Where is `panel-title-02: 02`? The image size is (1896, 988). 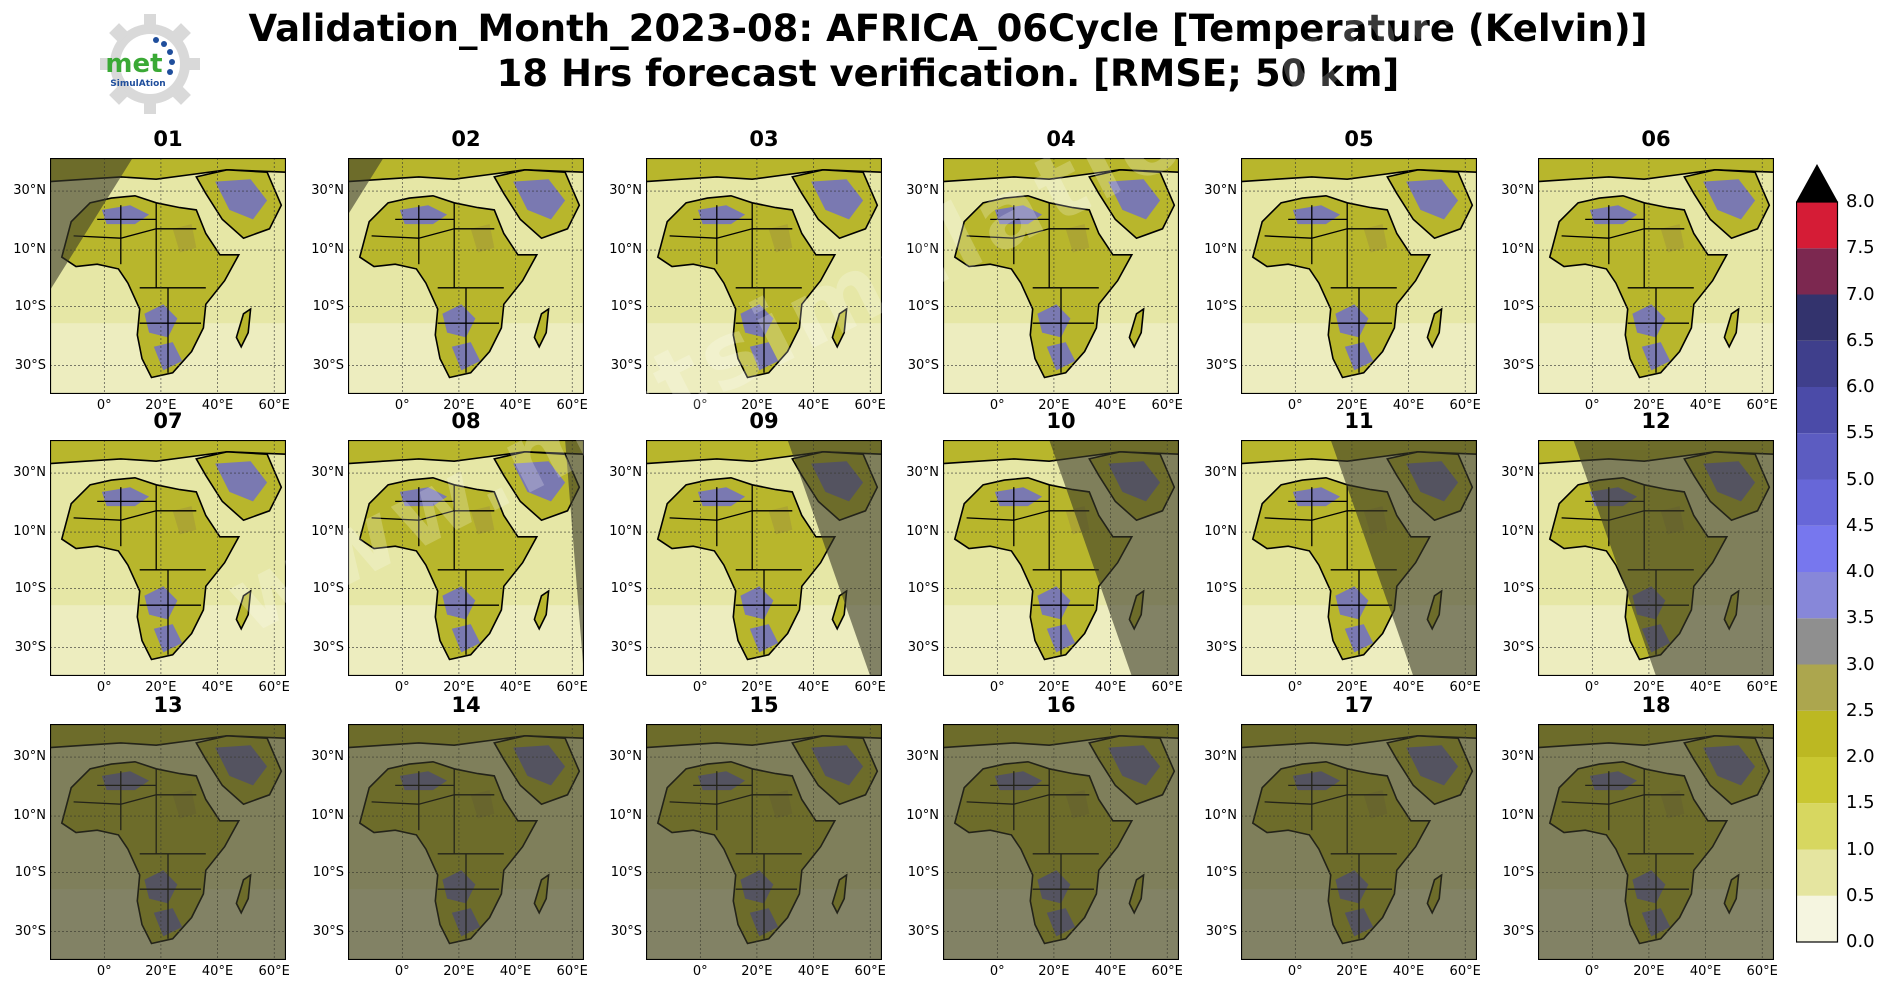
panel-title-02: 02 is located at coordinates (466, 139).